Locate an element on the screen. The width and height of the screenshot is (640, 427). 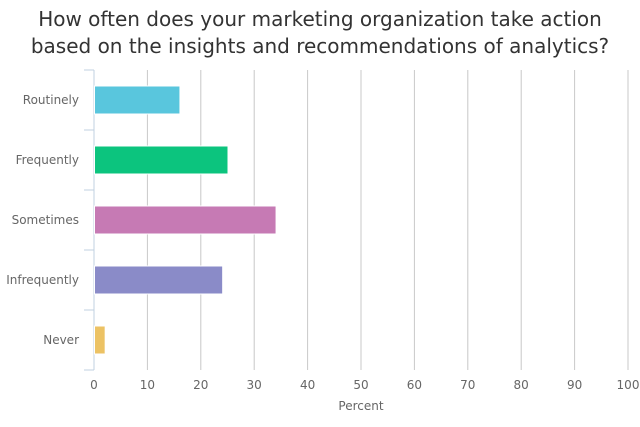
x-tick-label: 40 is located at coordinates (307, 385).